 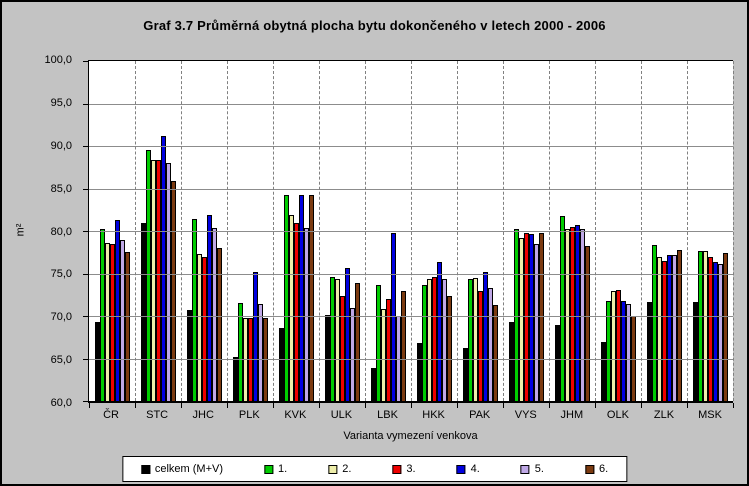 What do you see at coordinates (291, 307) in the screenshot?
I see `bar-2-kvk` at bounding box center [291, 307].